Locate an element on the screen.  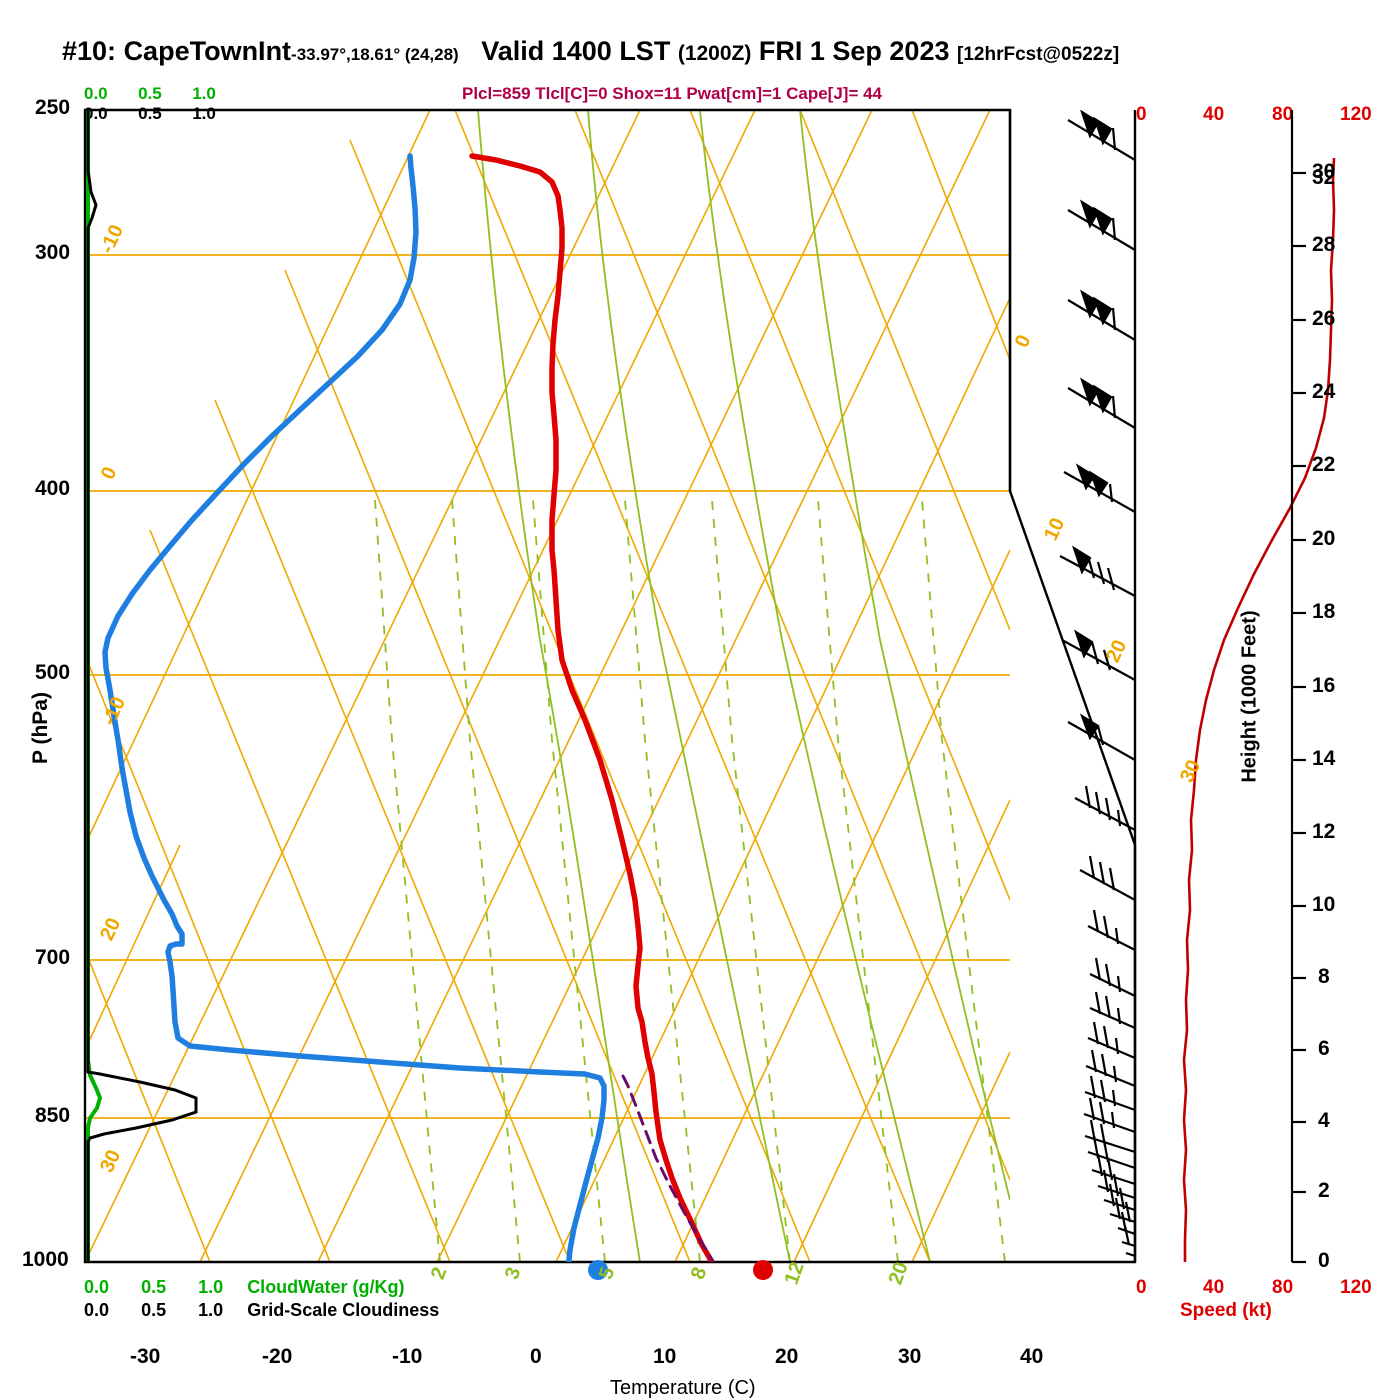
valid-time: Valid 1400 LST is located at coordinates (576, 51).